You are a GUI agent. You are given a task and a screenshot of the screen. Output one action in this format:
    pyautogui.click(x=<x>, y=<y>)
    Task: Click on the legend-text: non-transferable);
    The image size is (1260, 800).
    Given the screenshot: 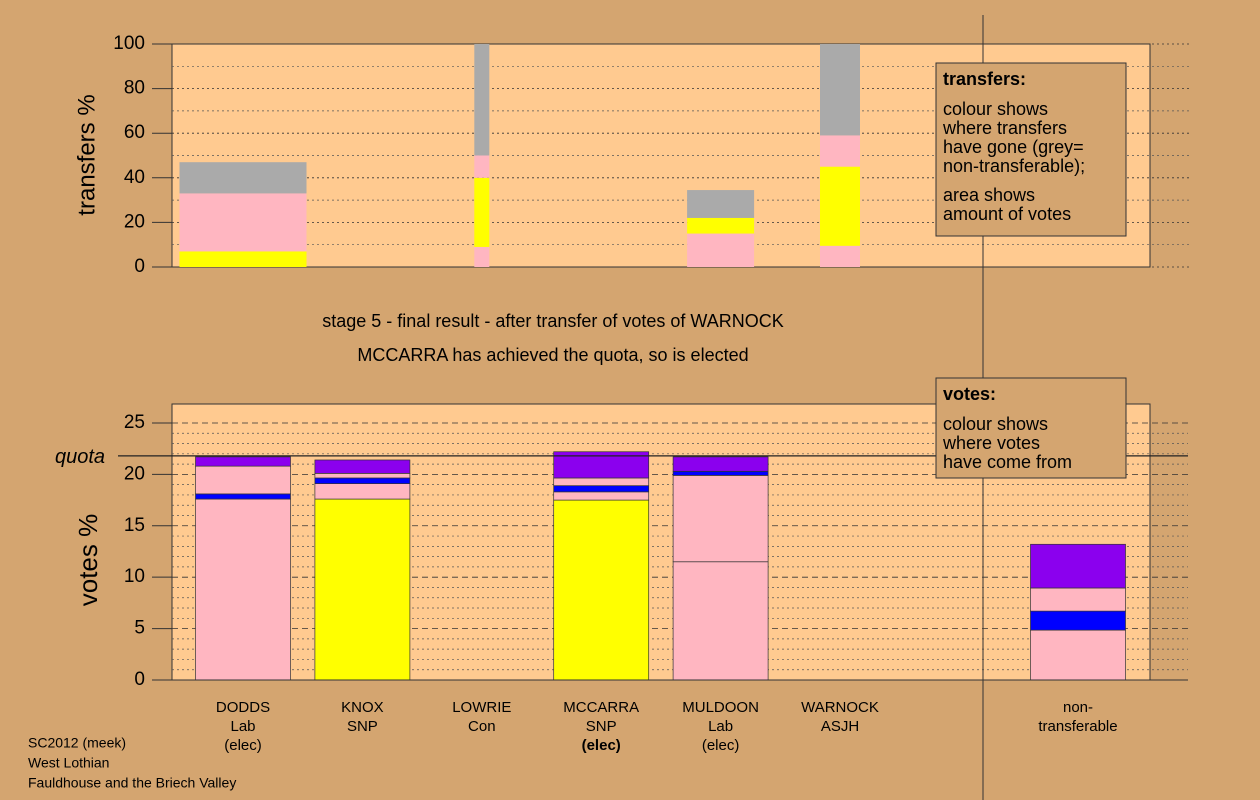 What is the action you would take?
    pyautogui.click(x=1014, y=166)
    